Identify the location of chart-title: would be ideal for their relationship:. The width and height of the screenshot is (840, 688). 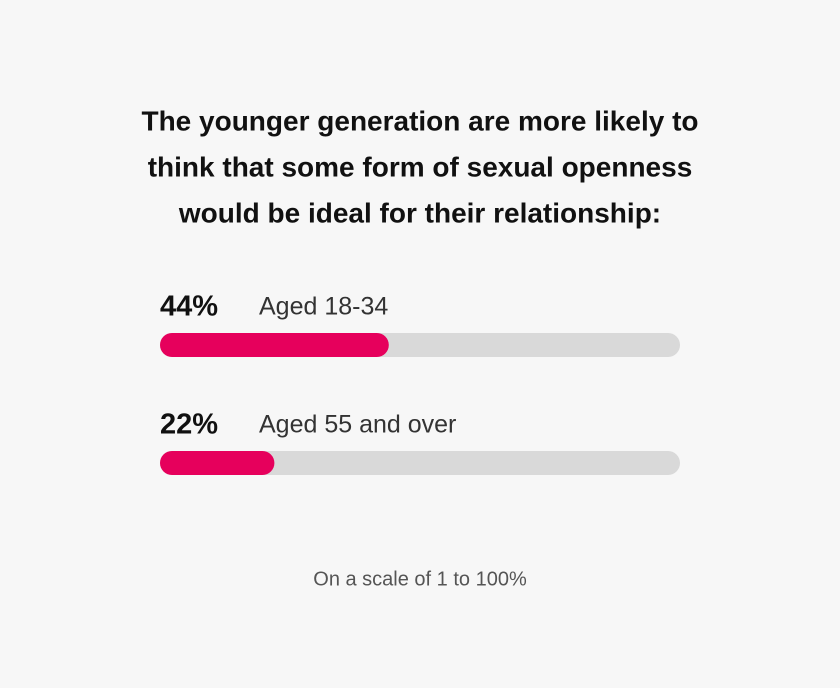
(419, 212).